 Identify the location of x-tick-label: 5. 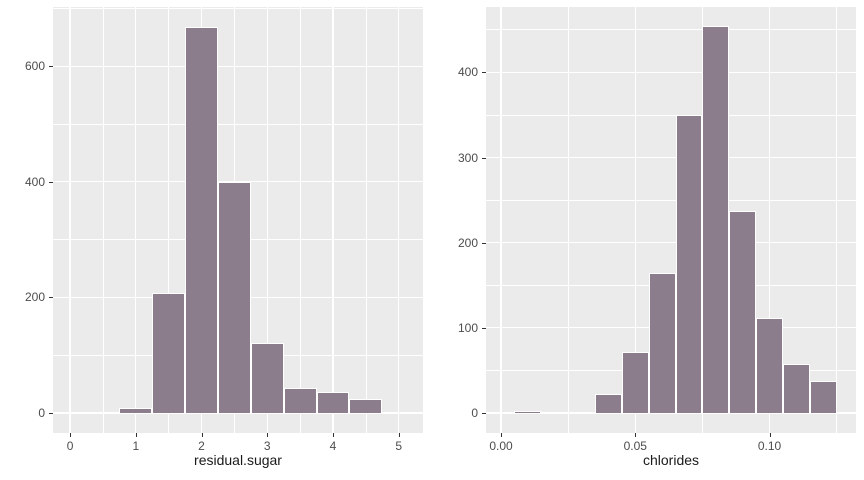
(399, 446).